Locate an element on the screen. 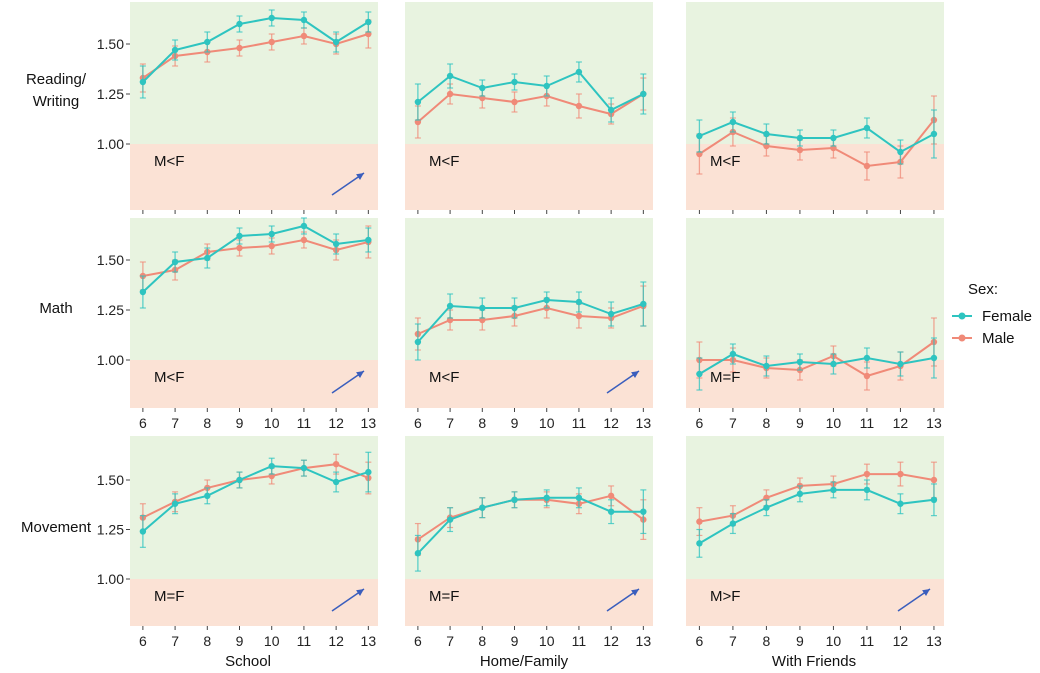 This screenshot has width=1040, height=673. x-tick-label: 11 is located at coordinates (867, 641).